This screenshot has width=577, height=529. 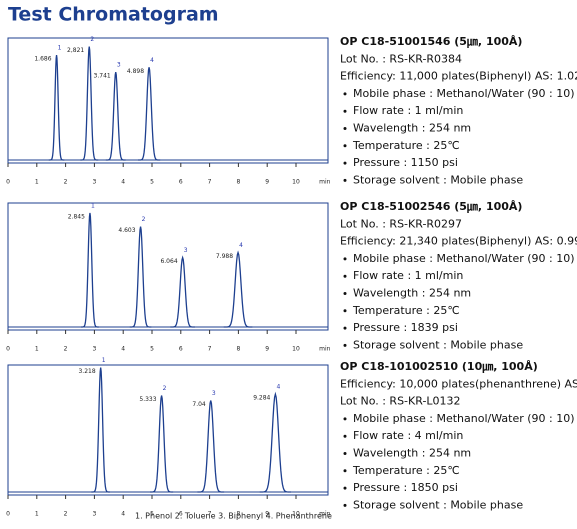 I want to click on condition: Pressure : 1850 psi, so click(x=405, y=487).